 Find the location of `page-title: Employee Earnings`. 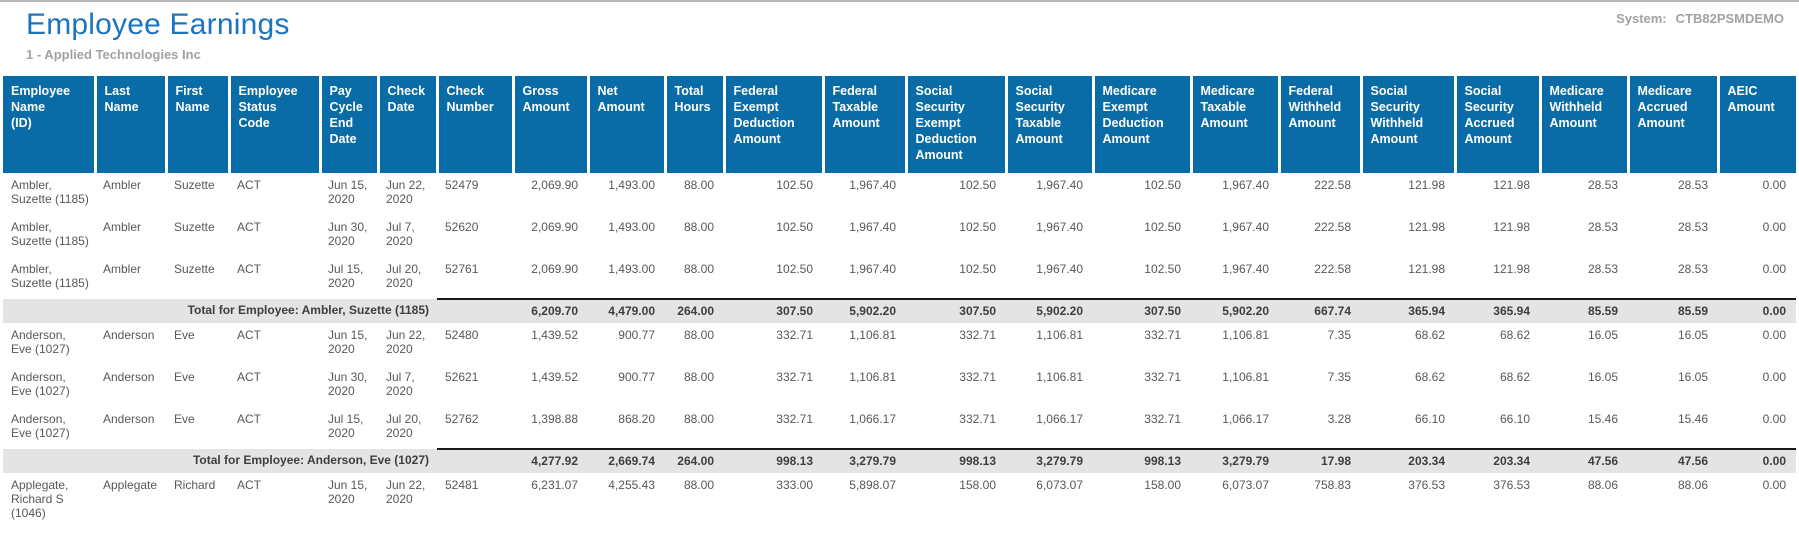

page-title: Employee Earnings is located at coordinates (158, 24).